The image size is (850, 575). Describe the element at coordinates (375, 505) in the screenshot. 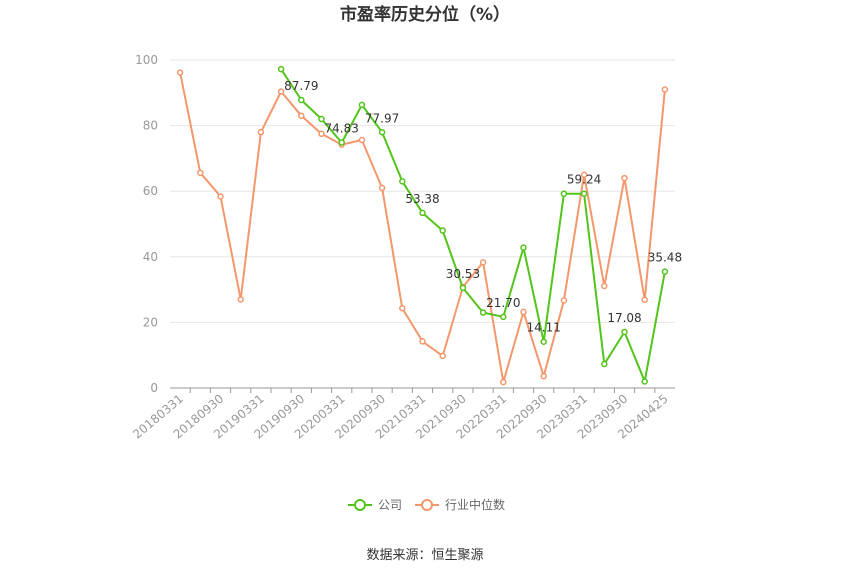

I see `legend-item-company: 公司` at that location.